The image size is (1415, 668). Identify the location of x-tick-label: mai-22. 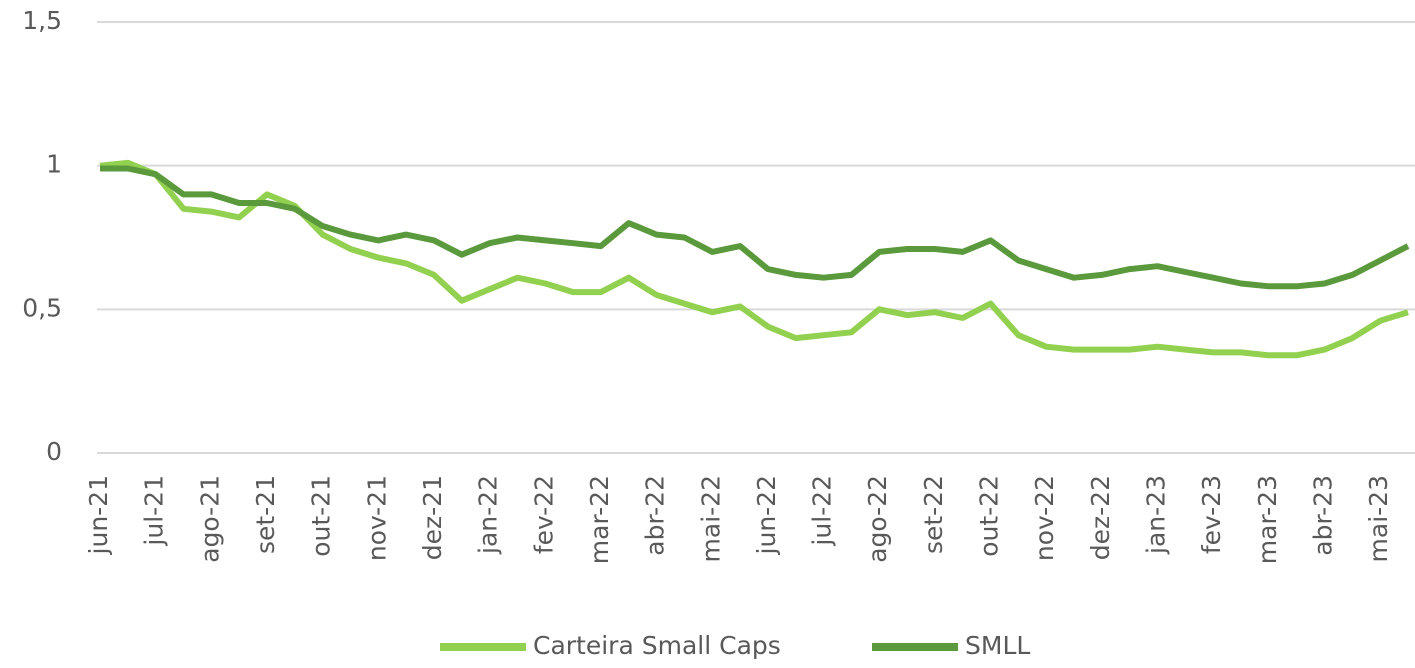
(710, 518).